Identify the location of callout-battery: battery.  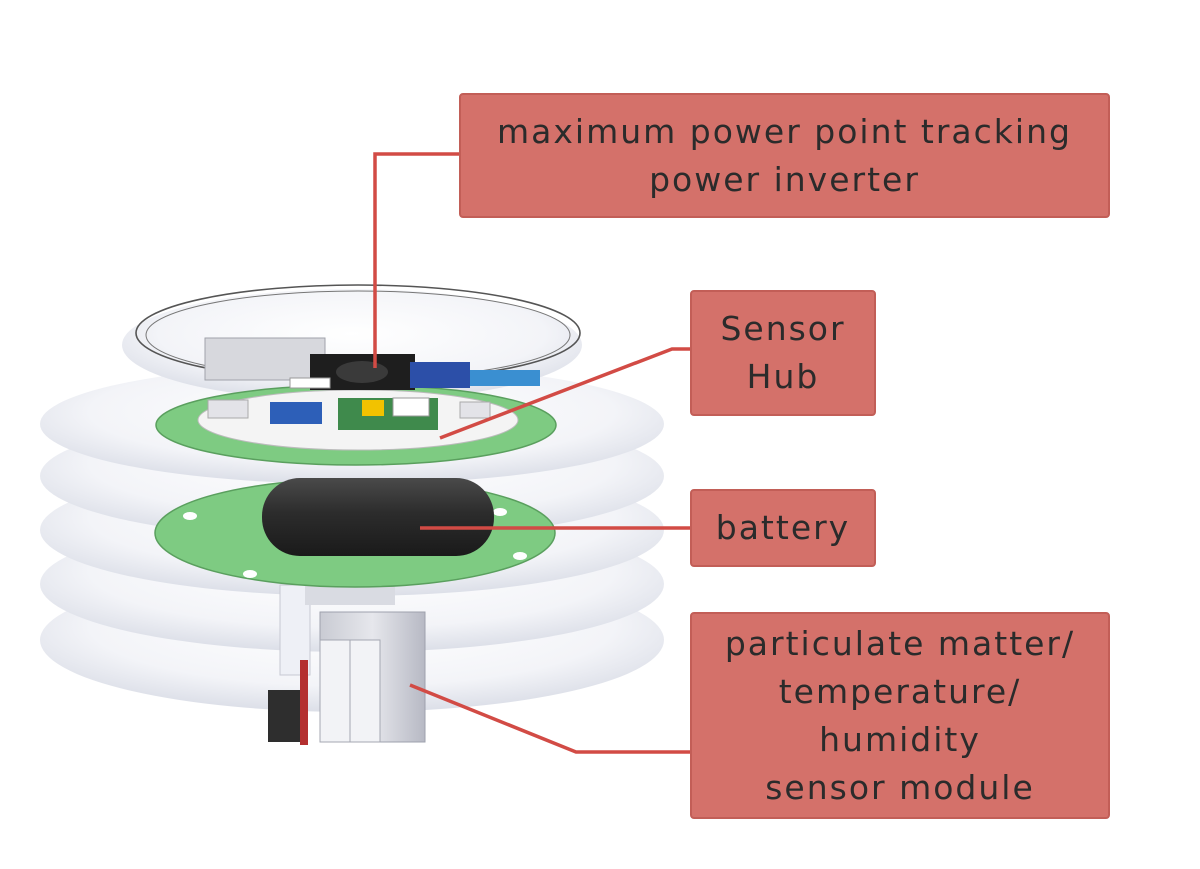
(783, 528).